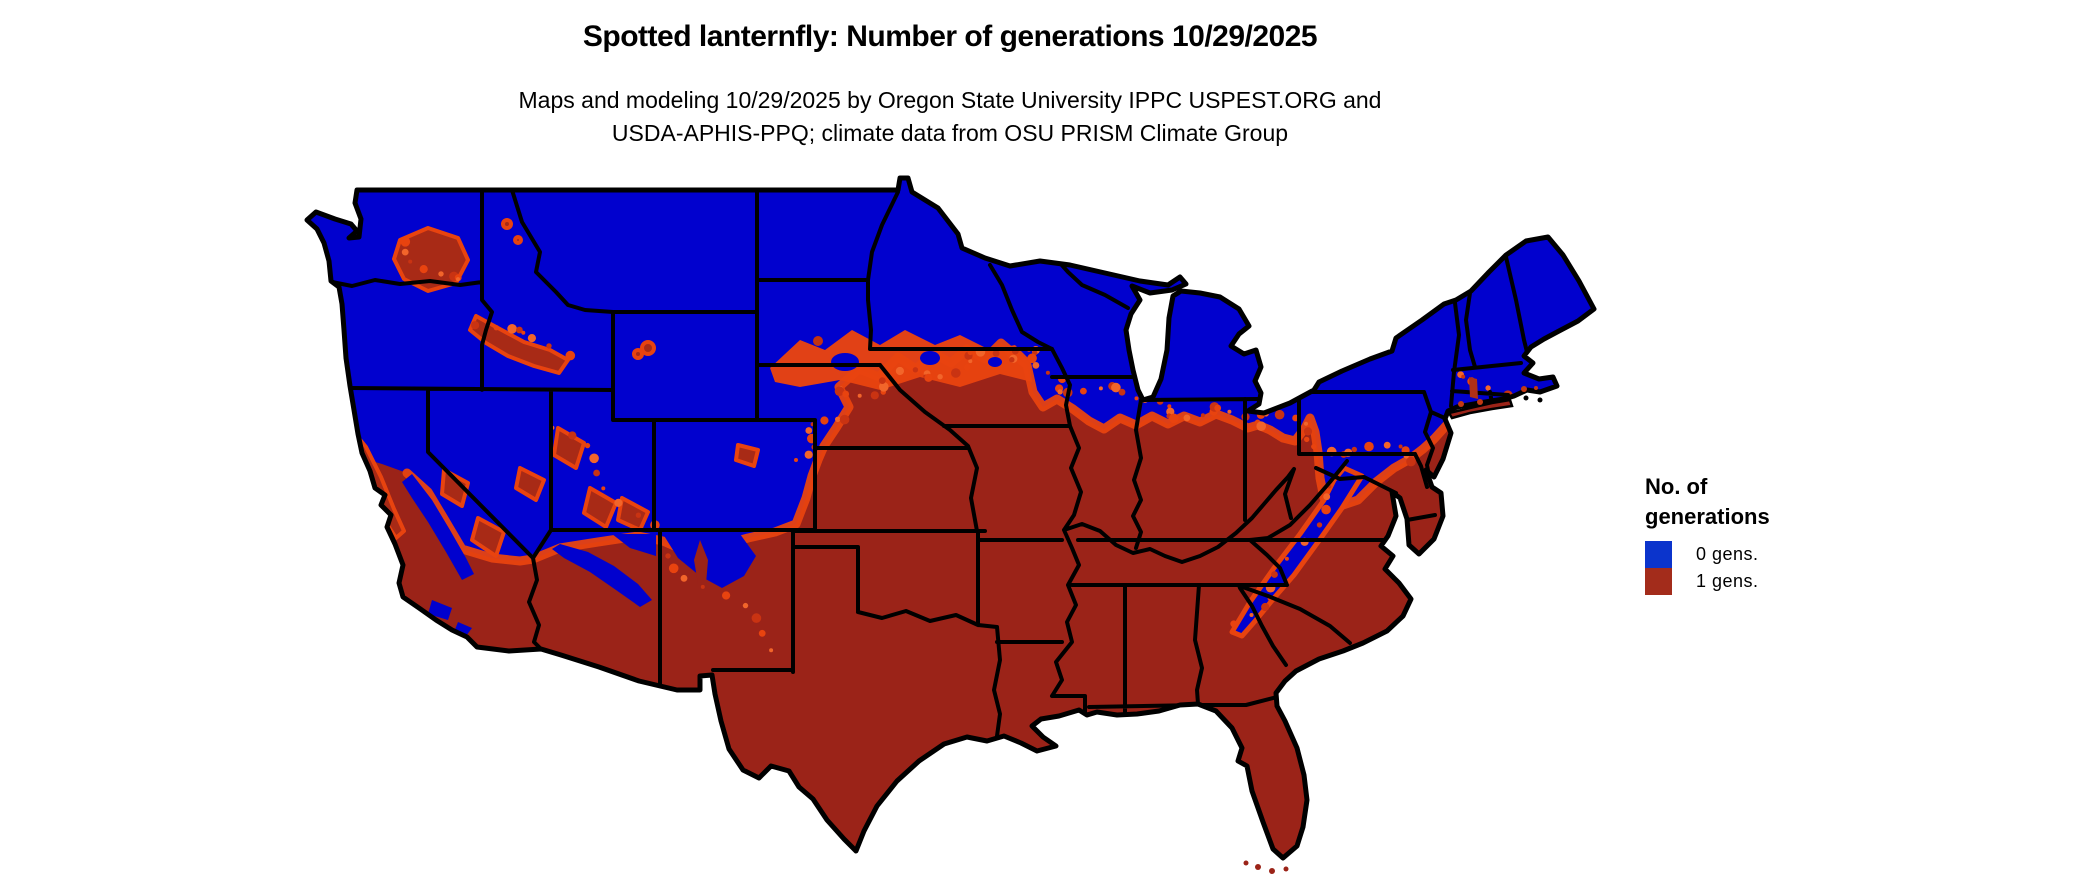  What do you see at coordinates (1658, 581) in the screenshot?
I see `legend-swatch-1-gens` at bounding box center [1658, 581].